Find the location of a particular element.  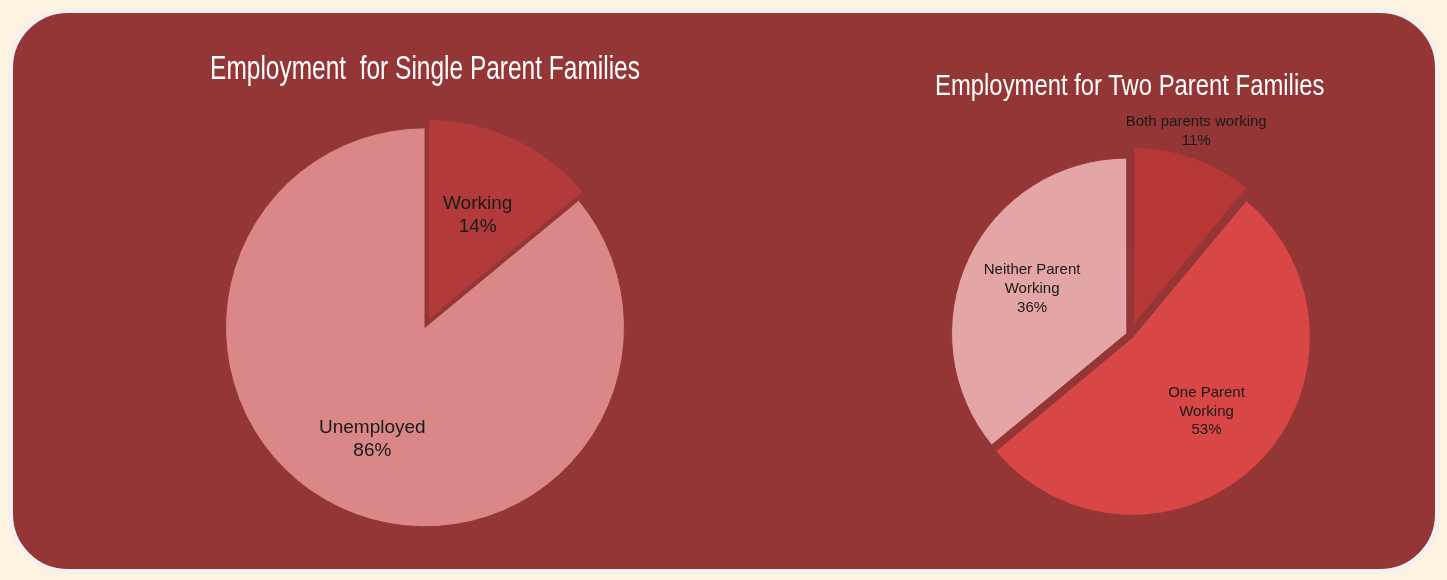

slice-label: One Parent Working is located at coordinates (1207, 400).